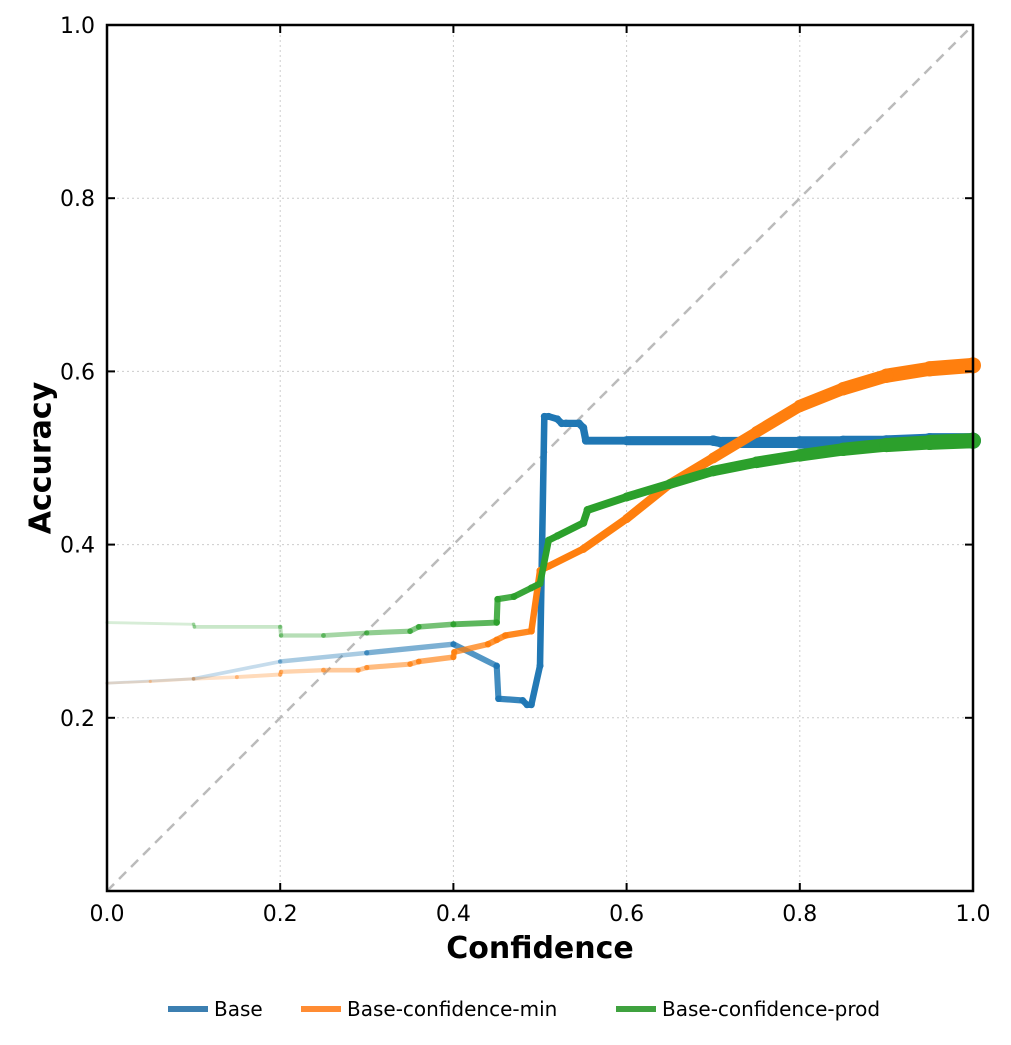 The image size is (1011, 1045). I want to click on y-axis-title: Accuracy, so click(41, 457).